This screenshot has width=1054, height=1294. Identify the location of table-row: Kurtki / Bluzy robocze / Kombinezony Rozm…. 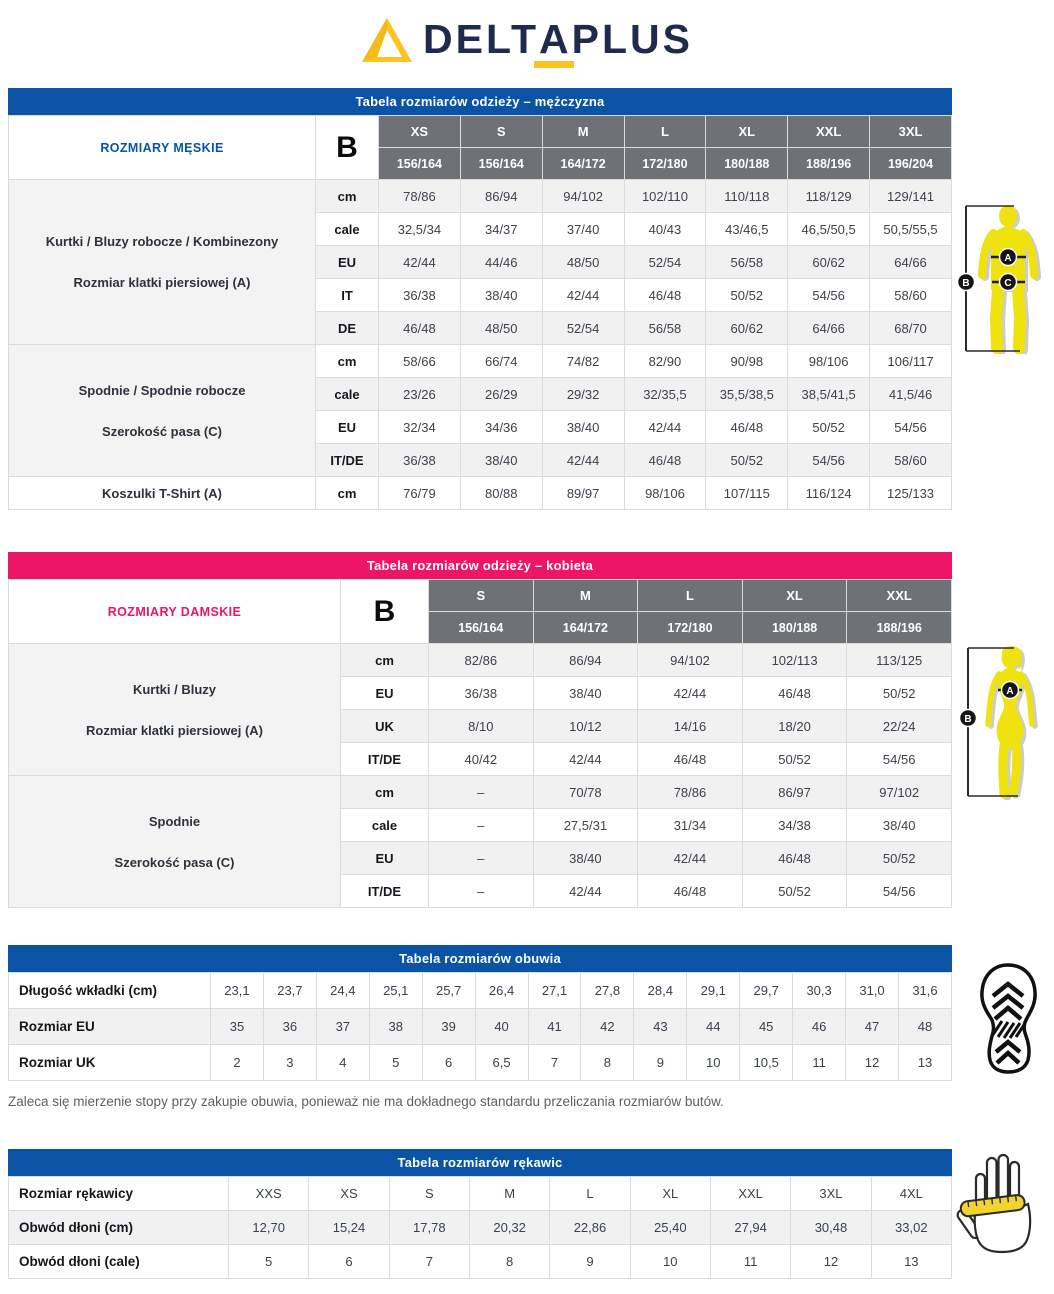
(480, 262).